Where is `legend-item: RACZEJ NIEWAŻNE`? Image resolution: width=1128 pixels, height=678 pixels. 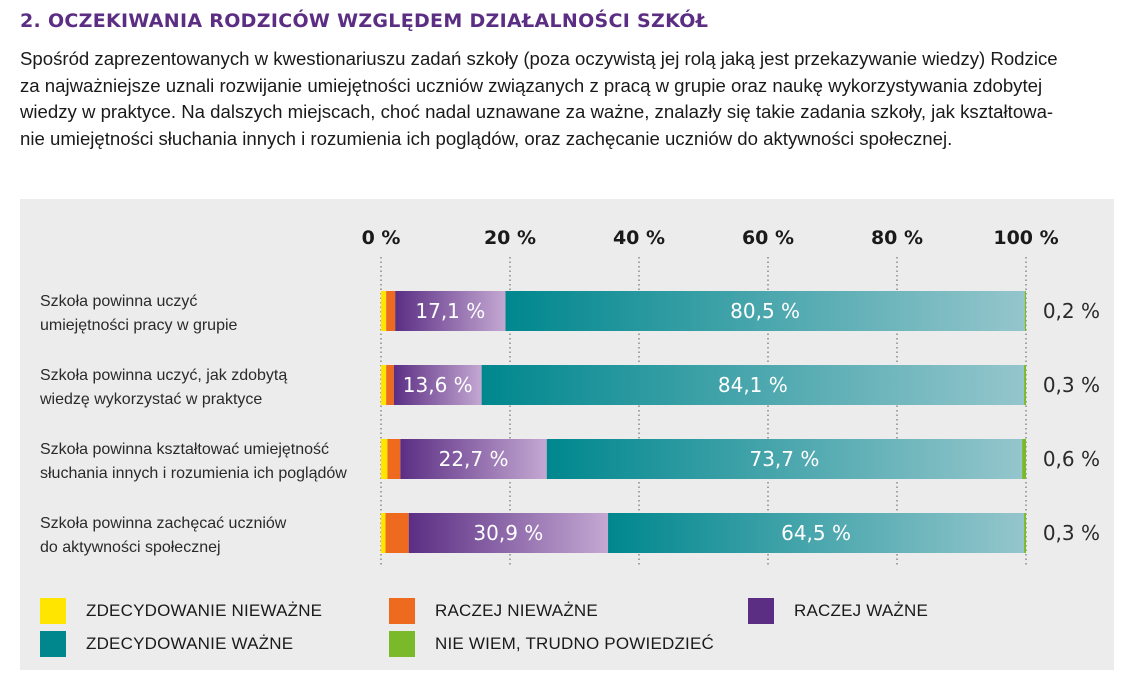
legend-item: RACZEJ NIEWAŻNE is located at coordinates (493, 611).